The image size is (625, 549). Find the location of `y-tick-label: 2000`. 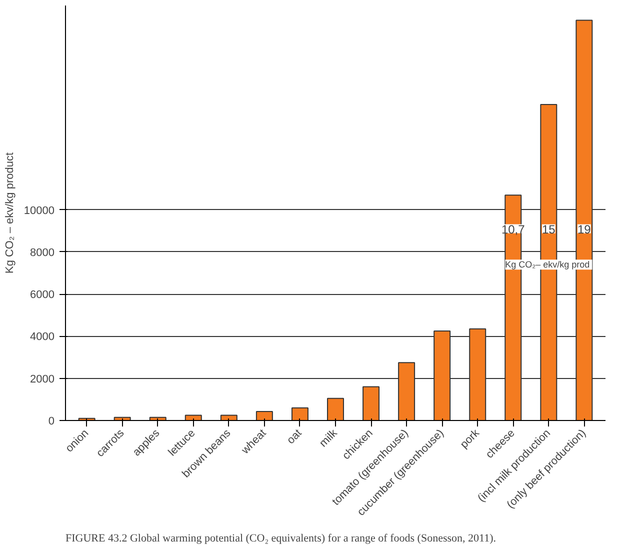

y-tick-label: 2000 is located at coordinates (42, 379).